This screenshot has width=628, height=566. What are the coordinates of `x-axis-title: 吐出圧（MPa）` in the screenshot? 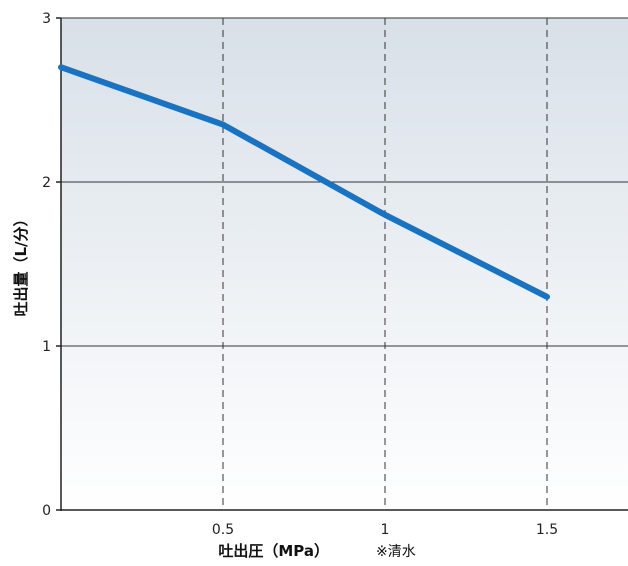 It's located at (273, 551).